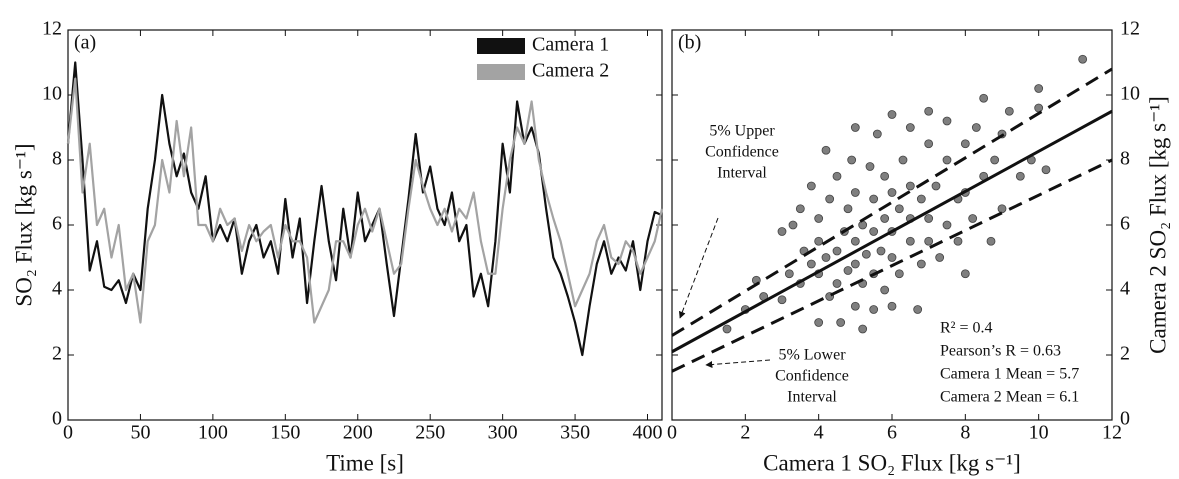 This screenshot has height=479, width=1179. What do you see at coordinates (892, 462) in the screenshot?
I see `x-axis-title: Camera 1 SO₂ Flux [kg s⁻¹]` at bounding box center [892, 462].